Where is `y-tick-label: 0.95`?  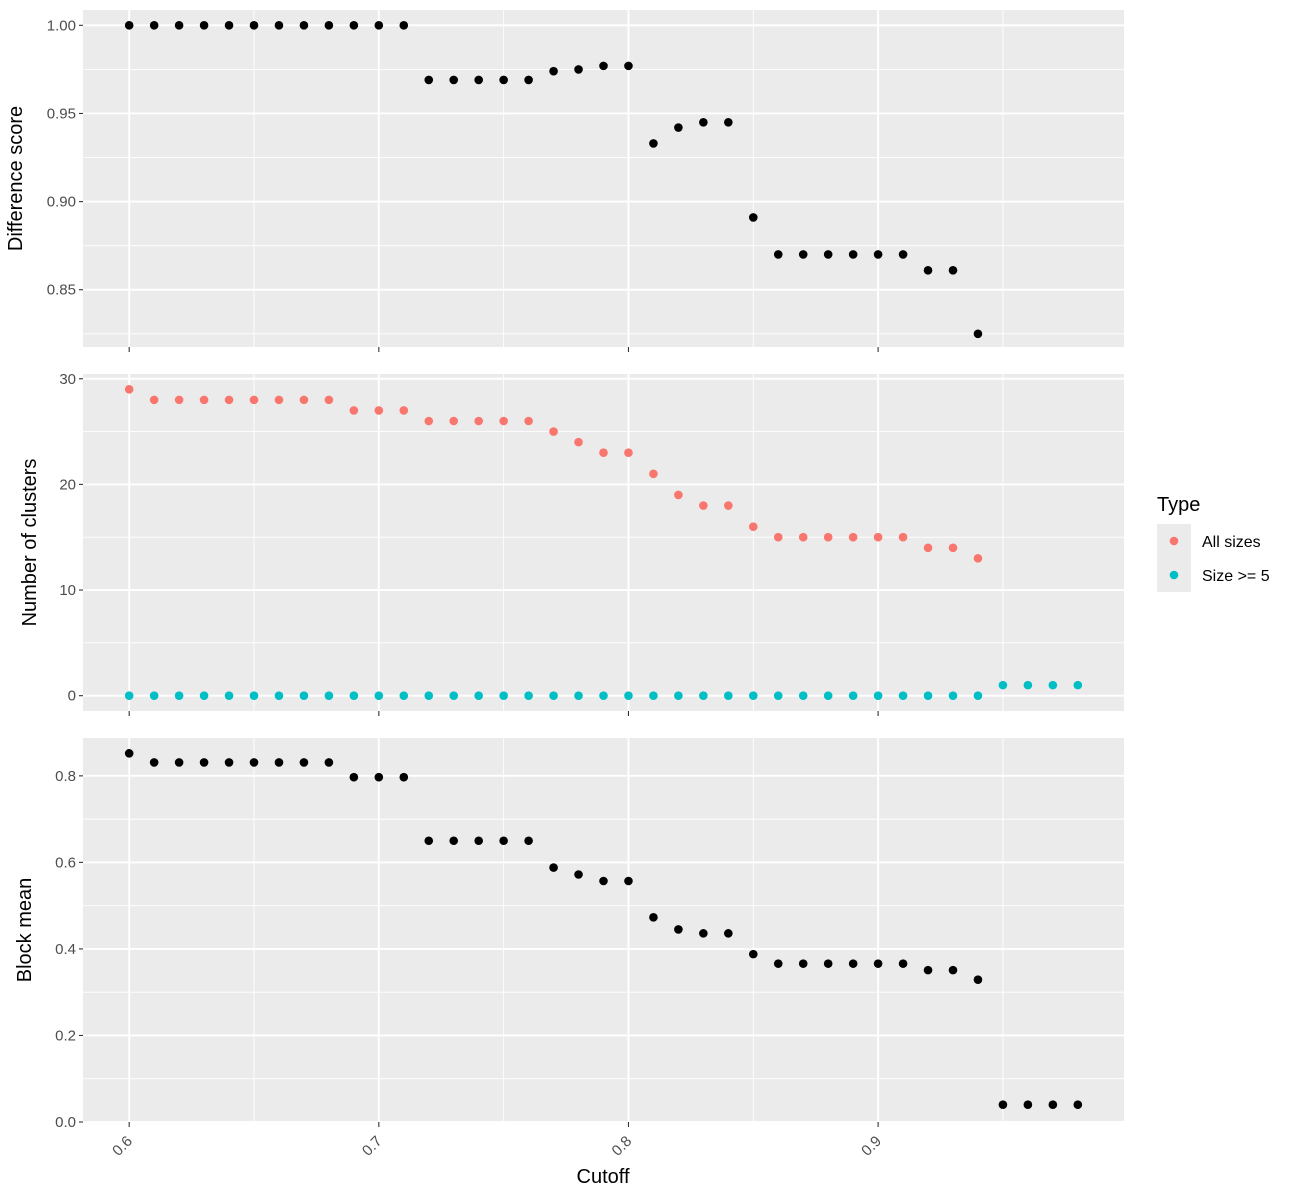
y-tick-label: 0.95 is located at coordinates (61, 113).